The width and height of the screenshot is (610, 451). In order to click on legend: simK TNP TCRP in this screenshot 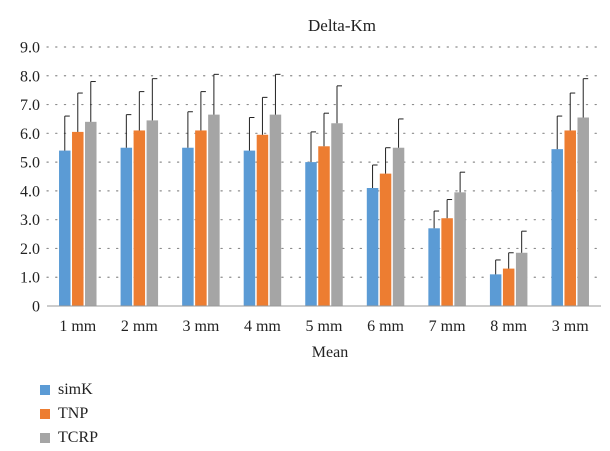, I will do `click(69, 414)`.